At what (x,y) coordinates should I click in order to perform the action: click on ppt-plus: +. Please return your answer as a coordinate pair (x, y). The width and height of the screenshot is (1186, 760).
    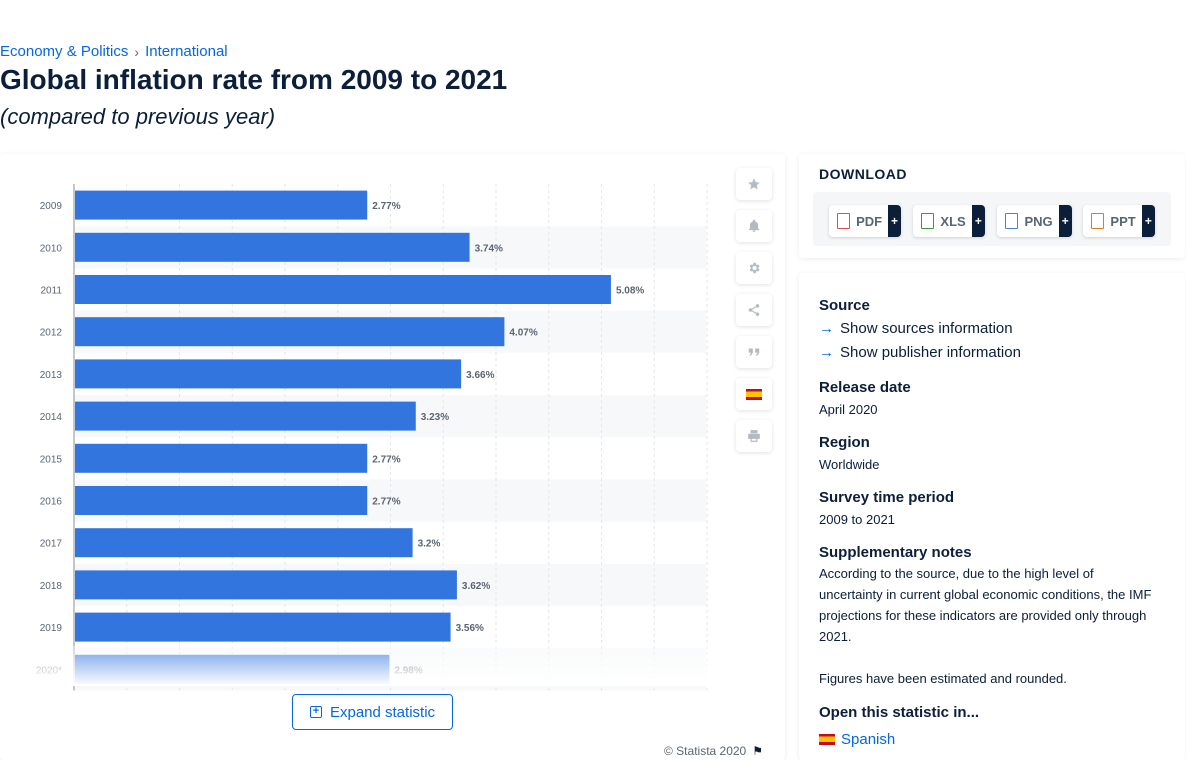
    Looking at the image, I should click on (1148, 221).